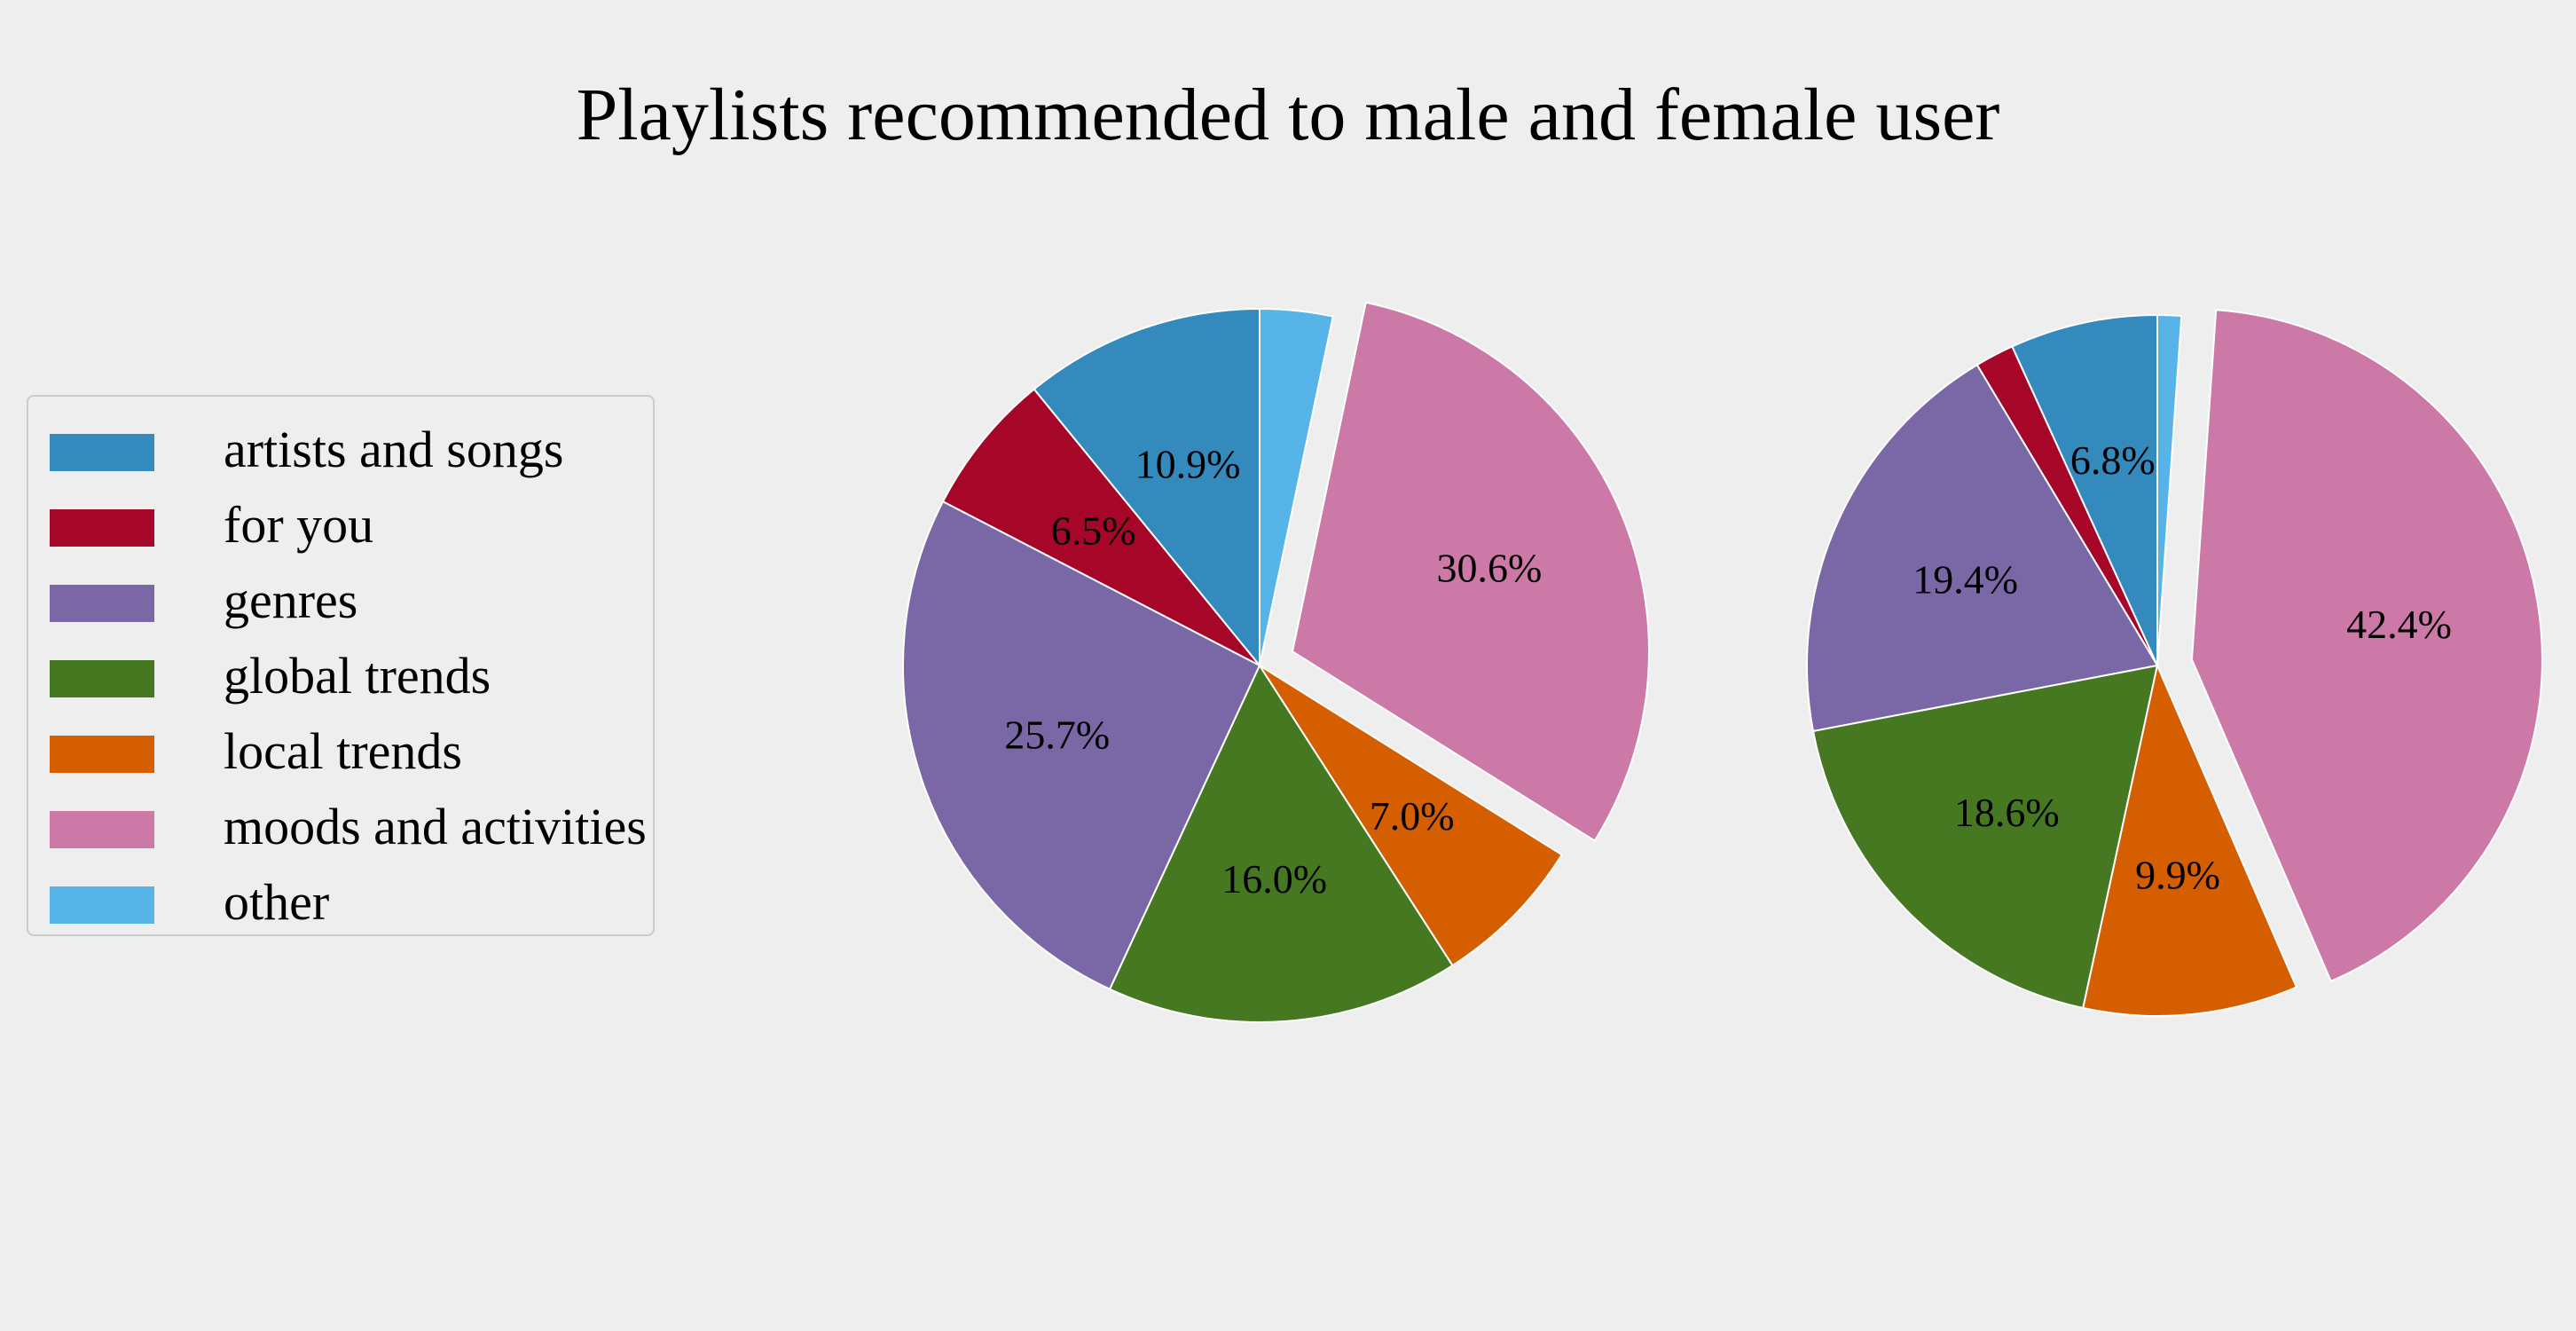  Describe the element at coordinates (1274, 879) in the screenshot. I see `slice-label-global-trends: 16.0%` at that location.